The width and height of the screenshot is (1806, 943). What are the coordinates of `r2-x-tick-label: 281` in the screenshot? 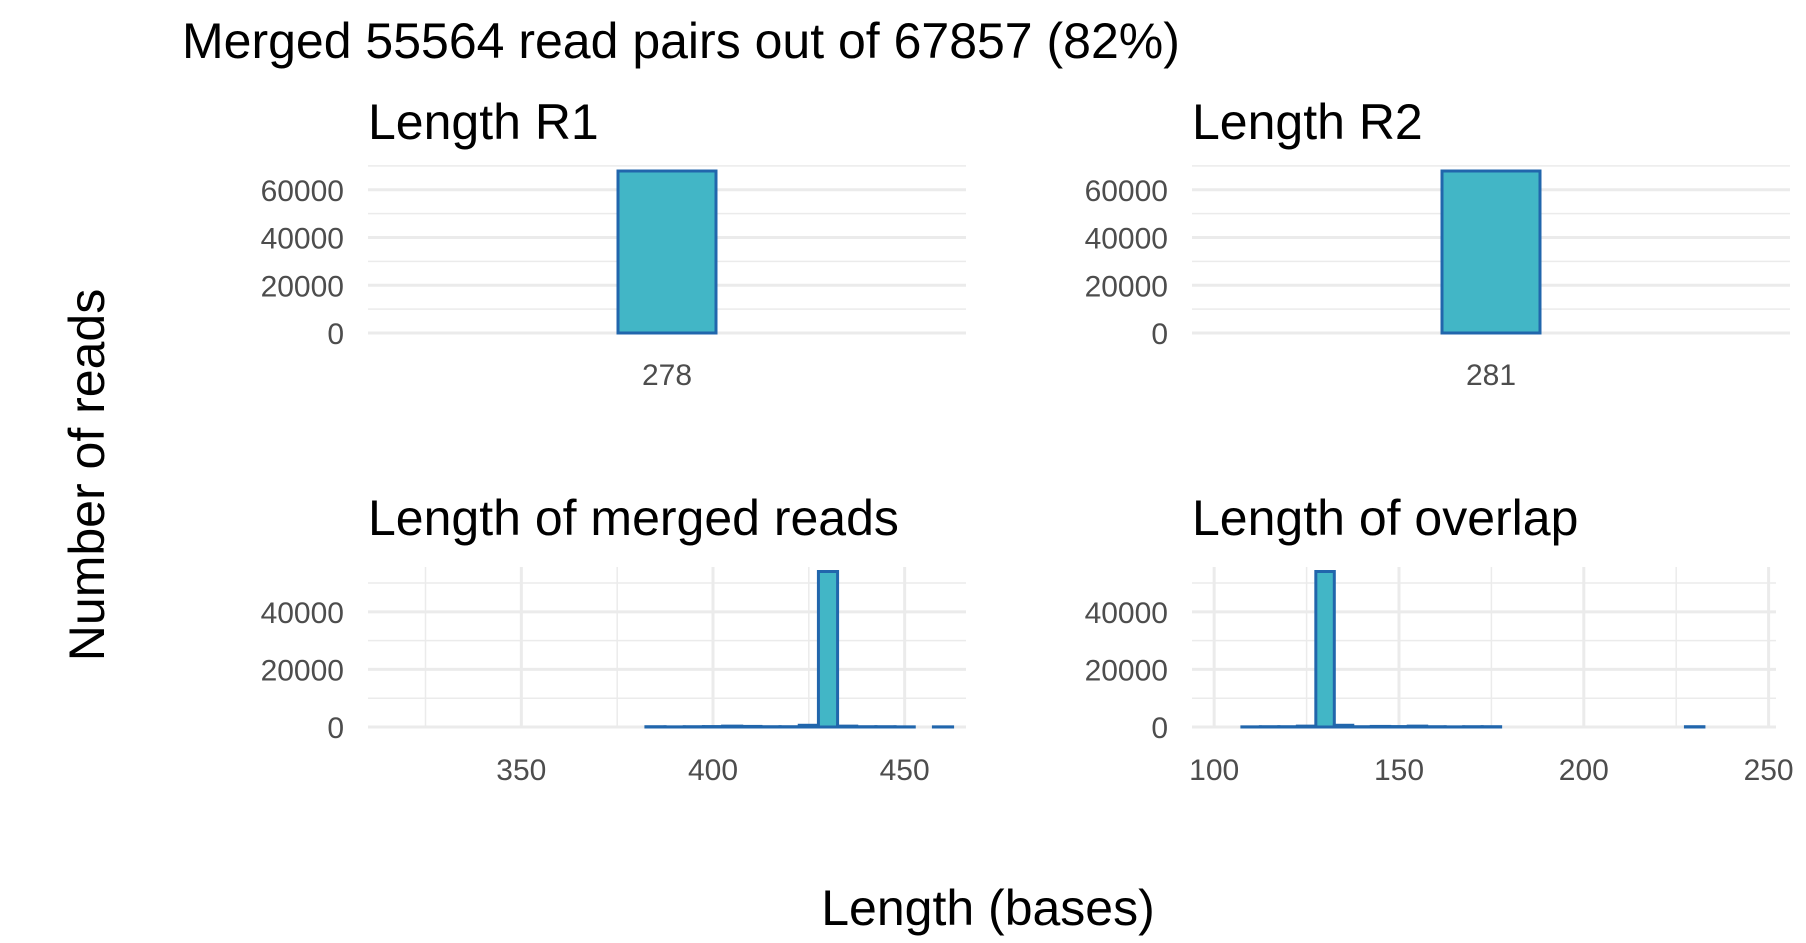 It's located at (1491, 375).